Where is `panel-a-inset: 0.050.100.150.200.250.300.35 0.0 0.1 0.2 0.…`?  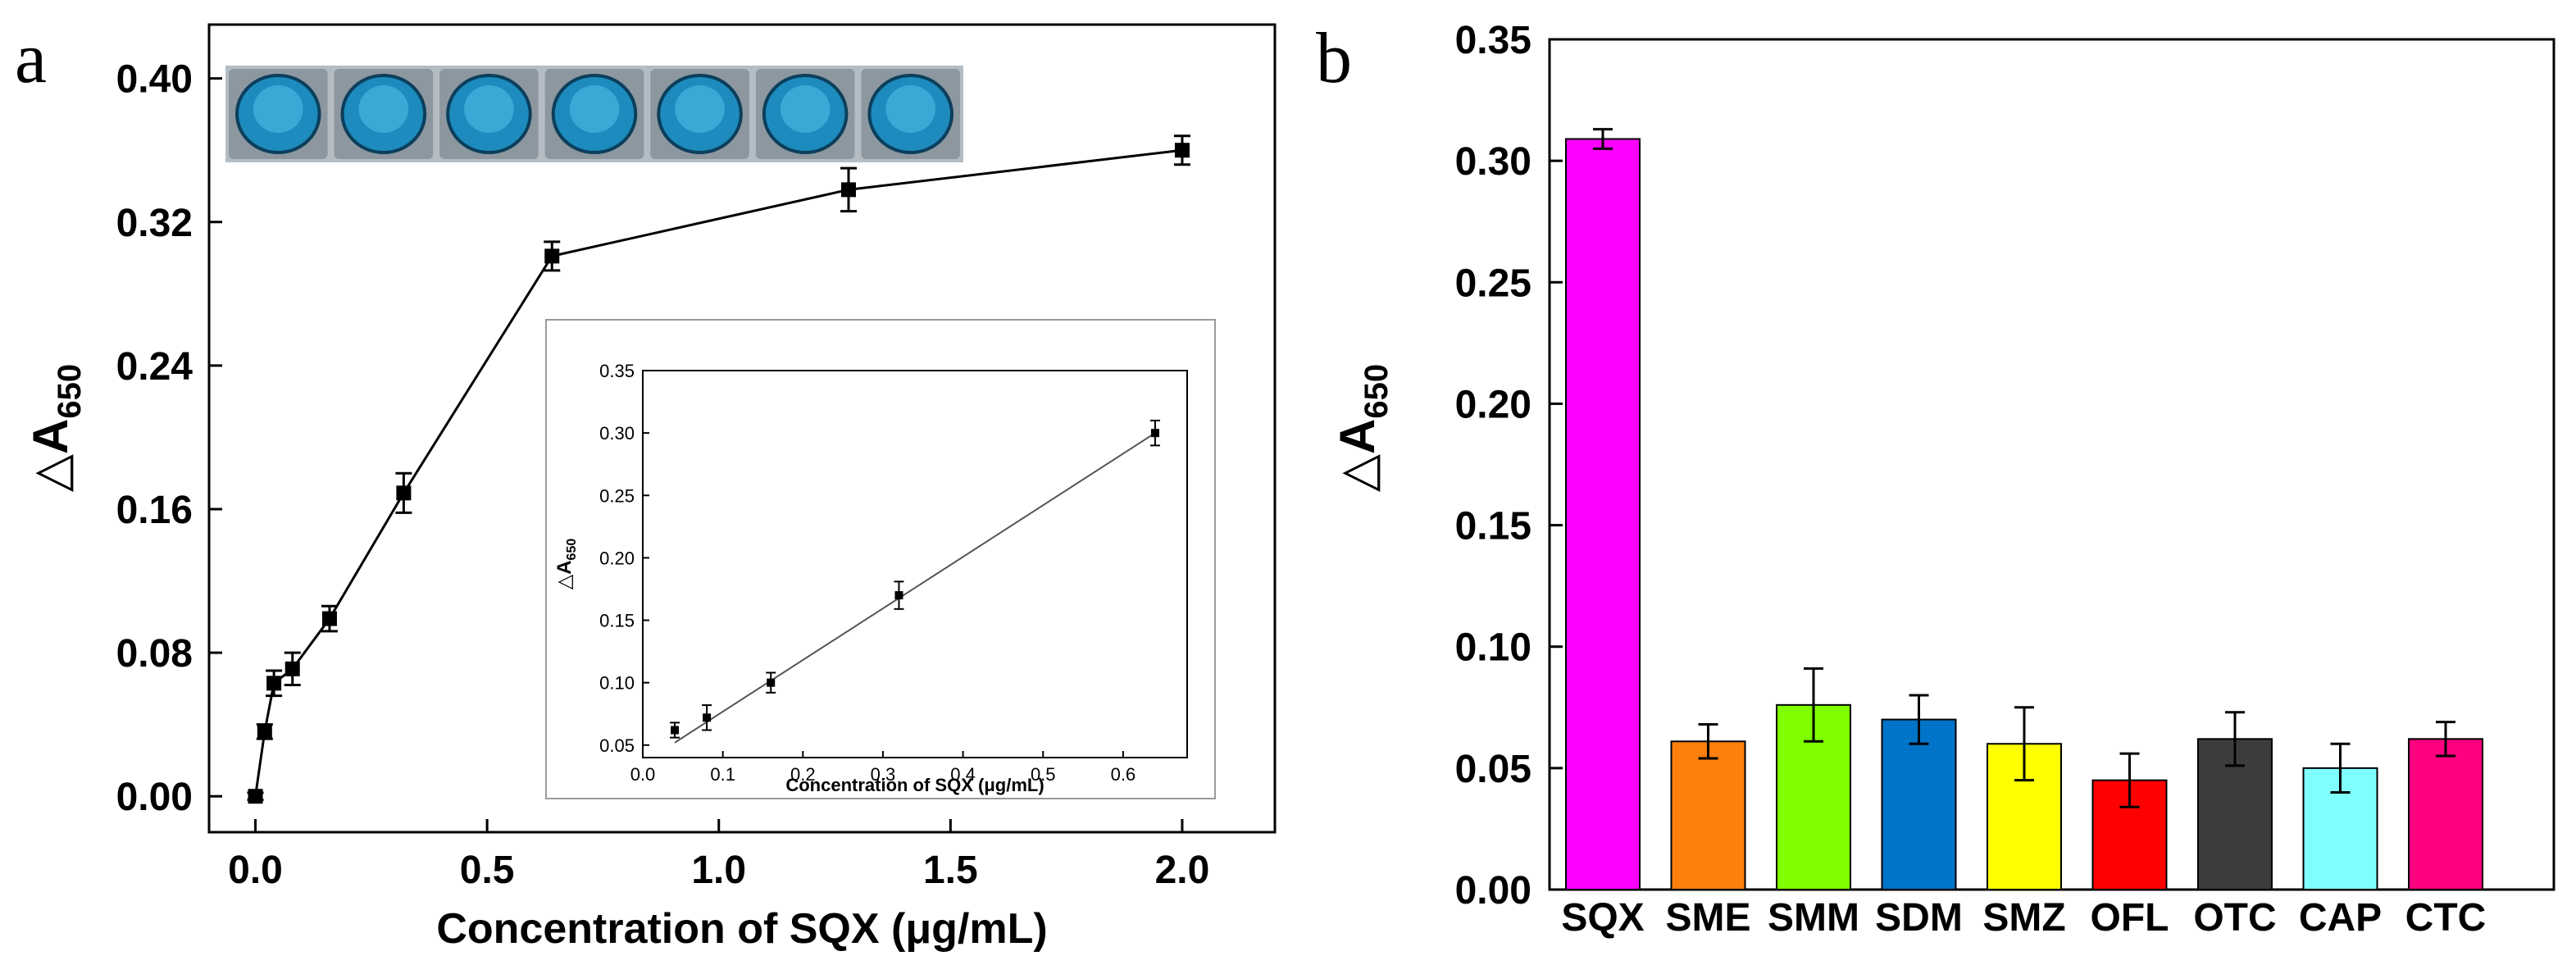
panel-a-inset: 0.050.100.150.200.250.300.35 0.0 0.1 0.2 0.… is located at coordinates (881, 559).